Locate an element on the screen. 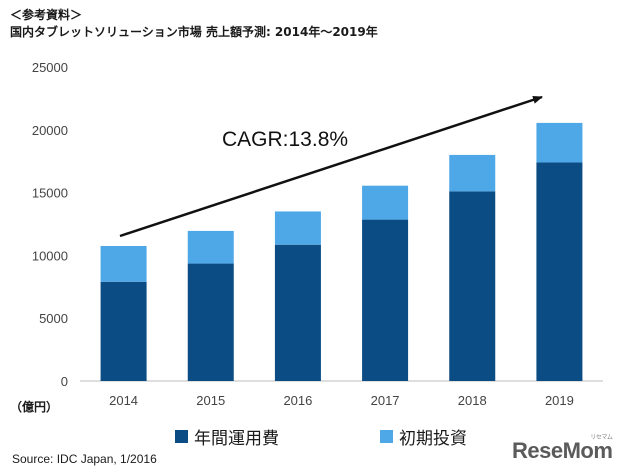 Image resolution: width=623 pixels, height=474 pixels. legend-item-initial: 初期投資 is located at coordinates (423, 436).